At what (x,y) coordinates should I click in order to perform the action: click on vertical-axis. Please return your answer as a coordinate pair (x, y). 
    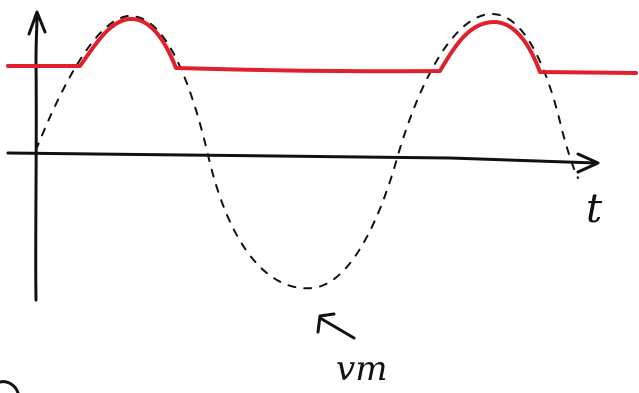
    Looking at the image, I should click on (37, 156).